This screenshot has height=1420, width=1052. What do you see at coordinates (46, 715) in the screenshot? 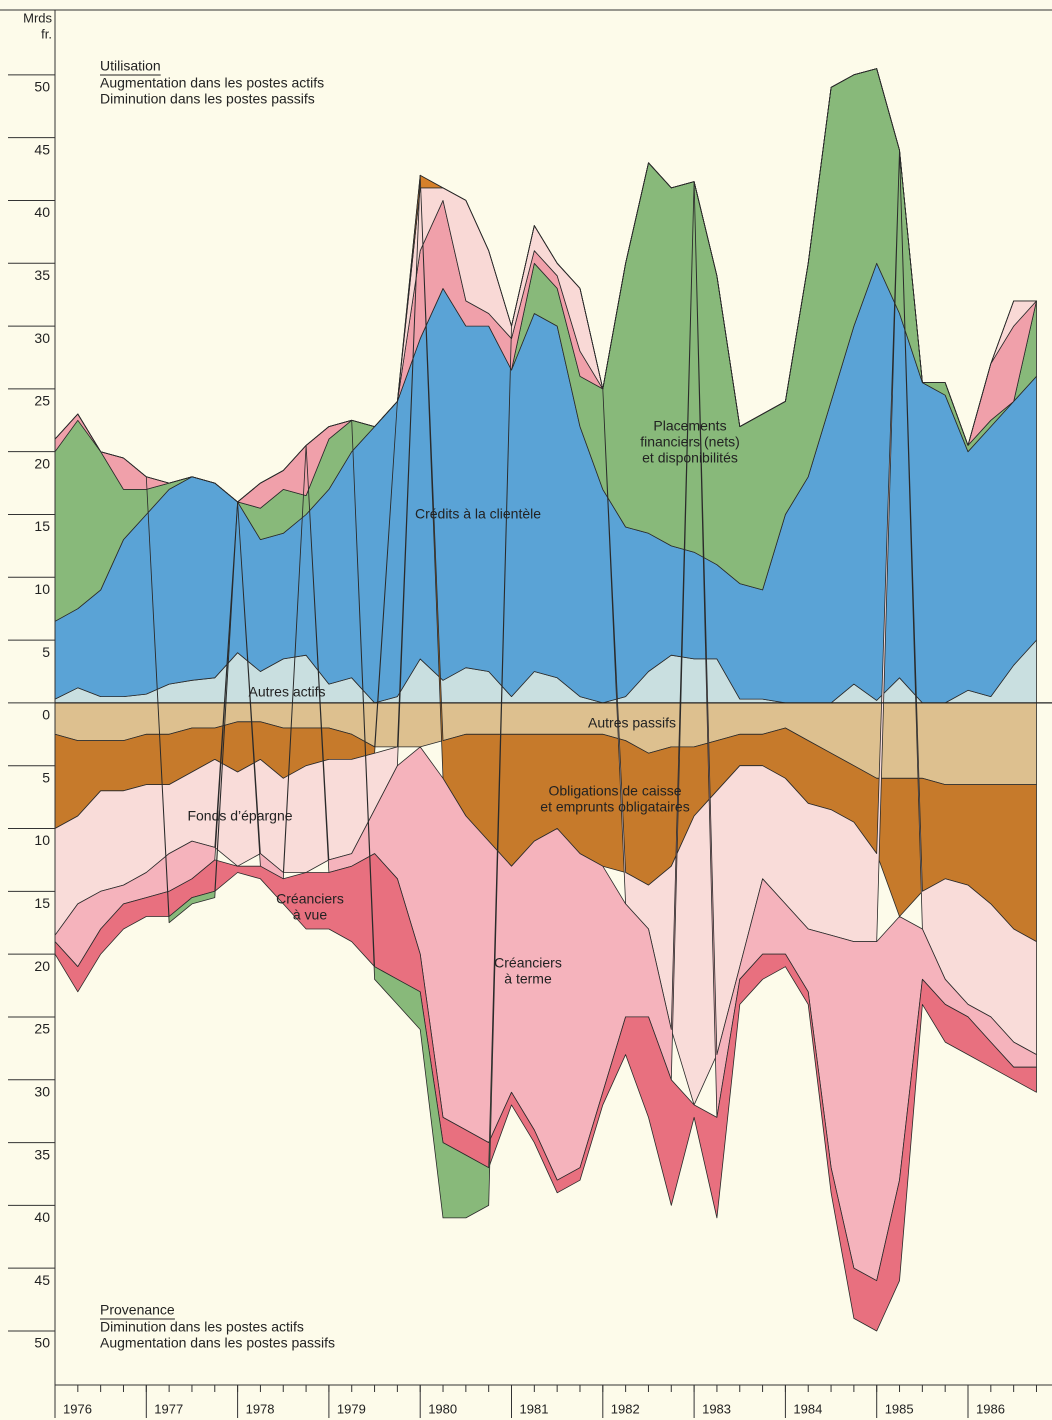
I see `y-tick-label: 0` at bounding box center [46, 715].